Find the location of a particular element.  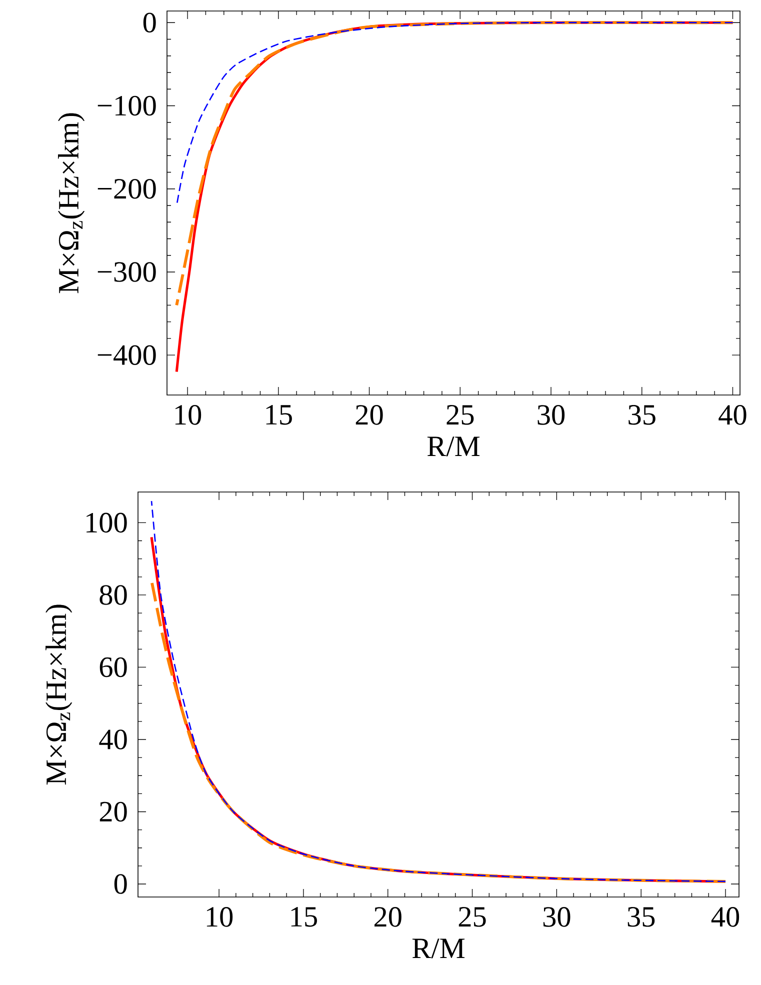

y-tick-label: 100 is located at coordinates (106, 522).